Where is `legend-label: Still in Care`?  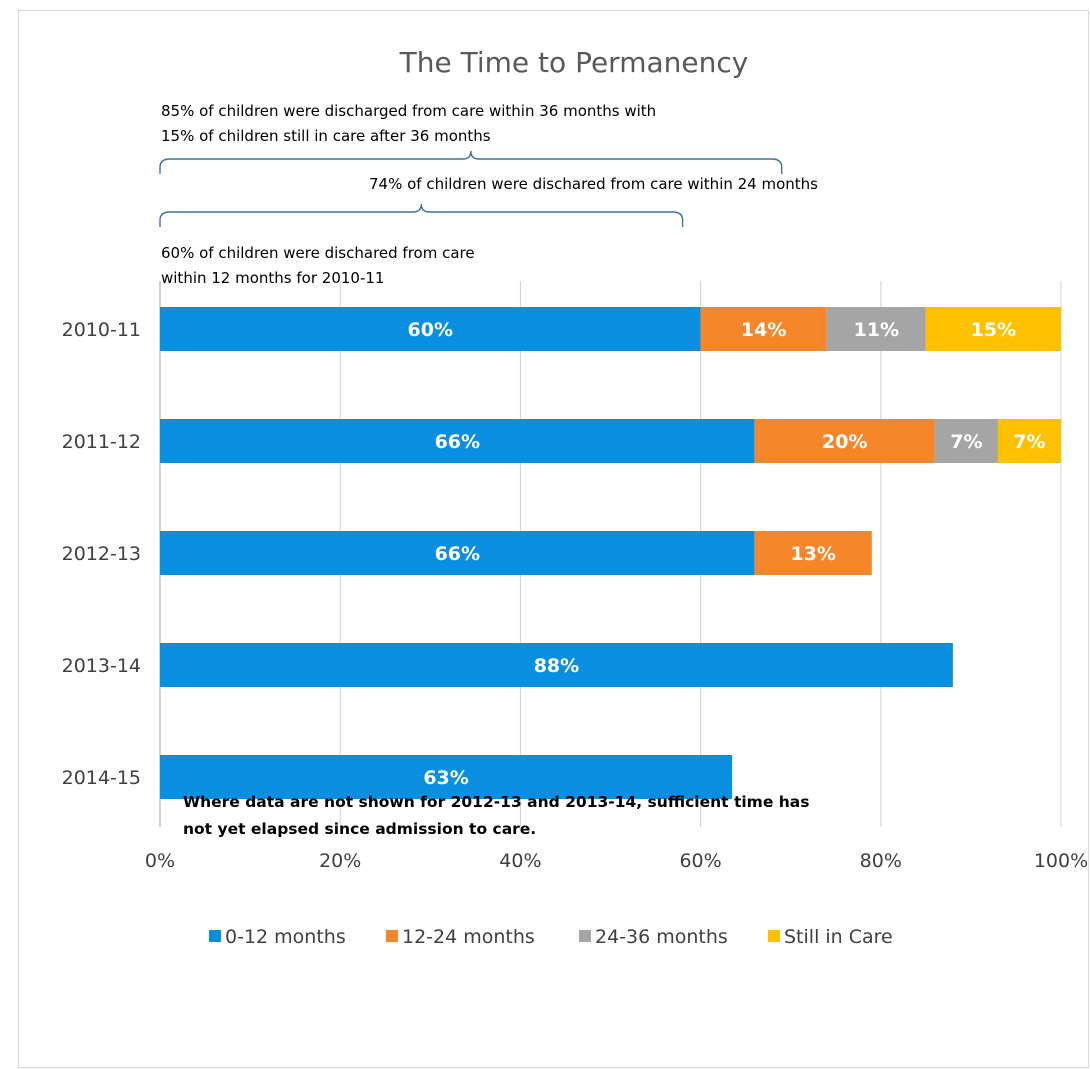
legend-label: Still in Care is located at coordinates (838, 937).